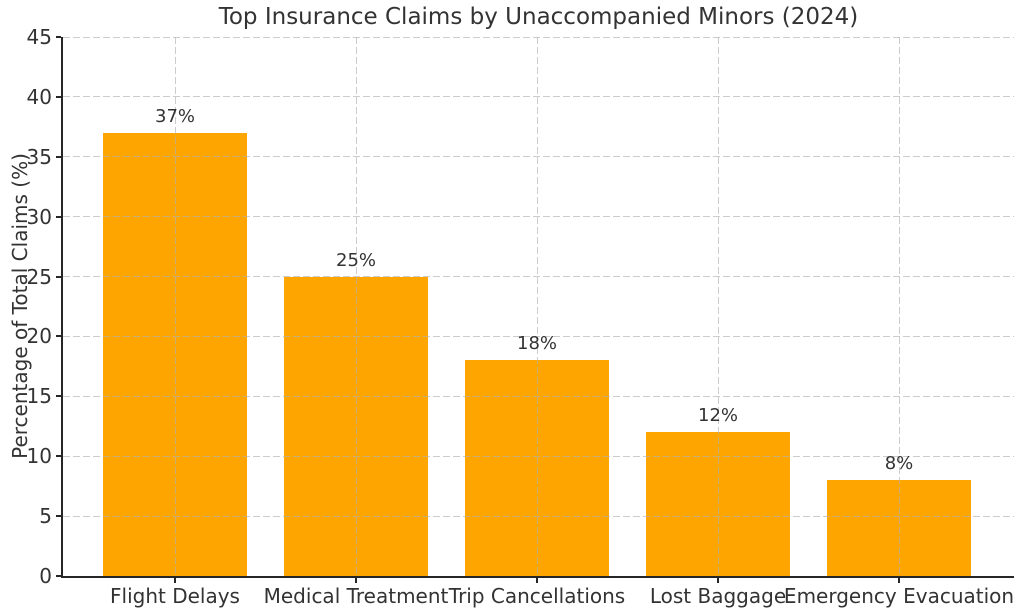  What do you see at coordinates (718, 416) in the screenshot?
I see `bar-value-label: 12%` at bounding box center [718, 416].